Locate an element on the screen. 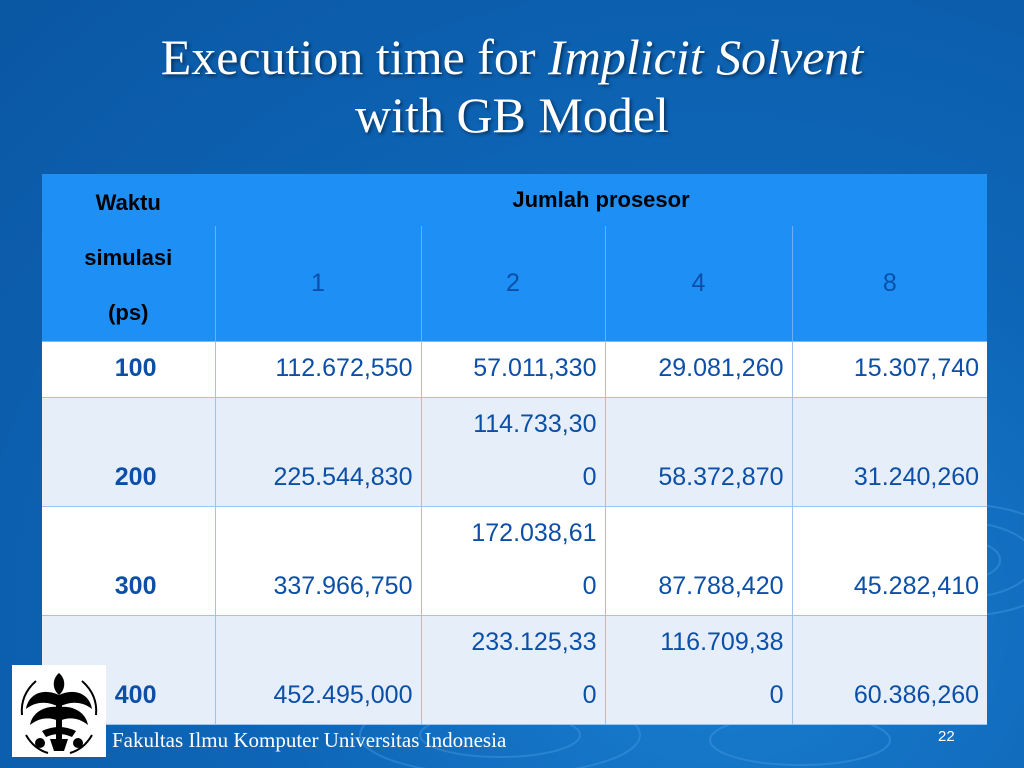  title-line-1: Execution time for Implicit Solvent is located at coordinates (512, 57).